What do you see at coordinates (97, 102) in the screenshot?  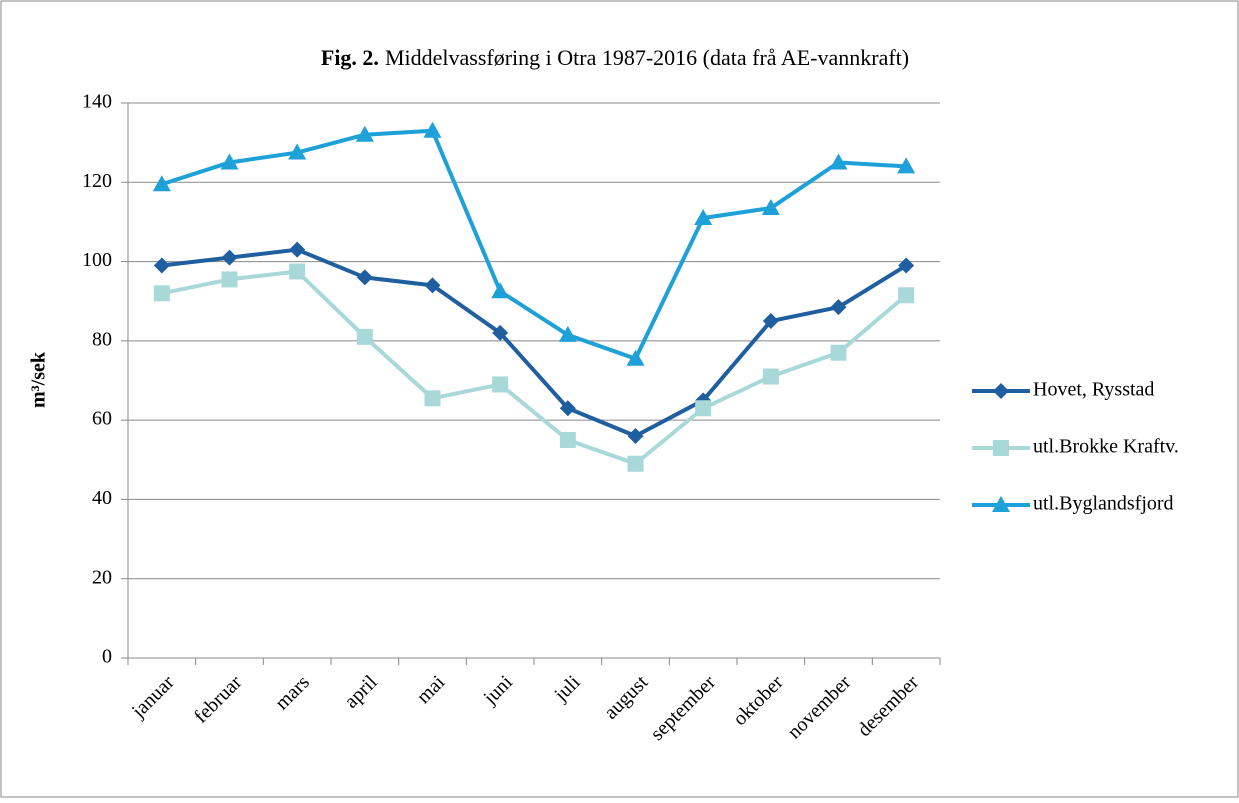 I see `y-tick-label: 140` at bounding box center [97, 102].